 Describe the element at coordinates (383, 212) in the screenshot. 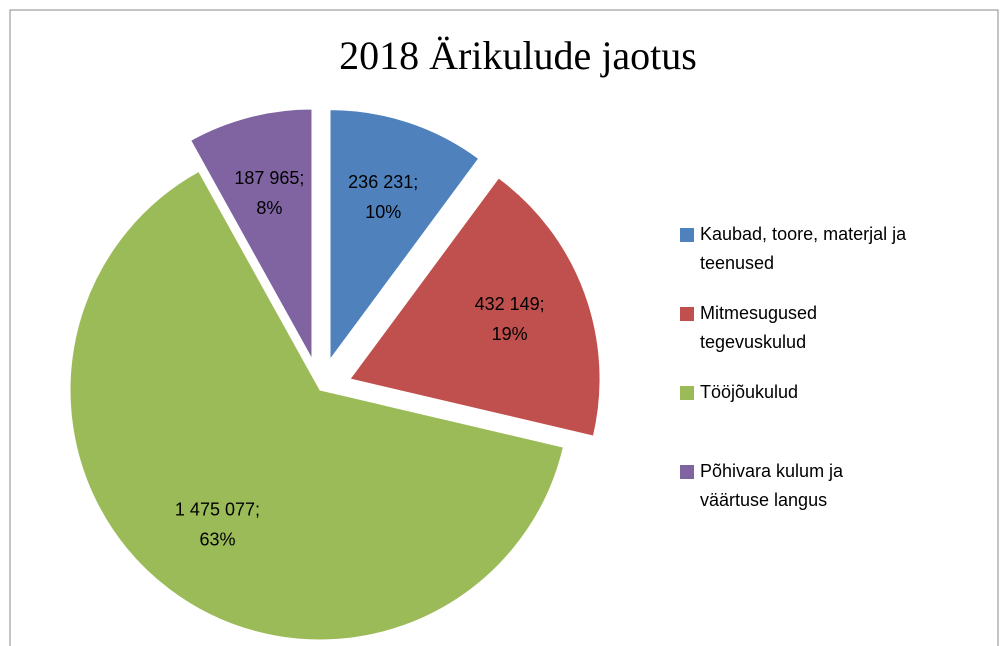

I see `data-label: 10%` at that location.